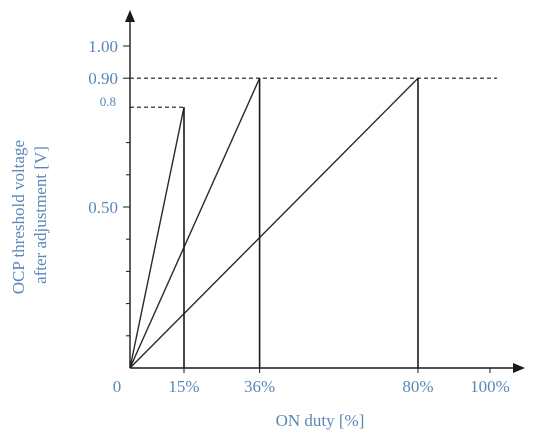 Image resolution: width=533 pixels, height=434 pixels. What do you see at coordinates (320, 420) in the screenshot?
I see `x-axis-title: ON duty [%]` at bounding box center [320, 420].